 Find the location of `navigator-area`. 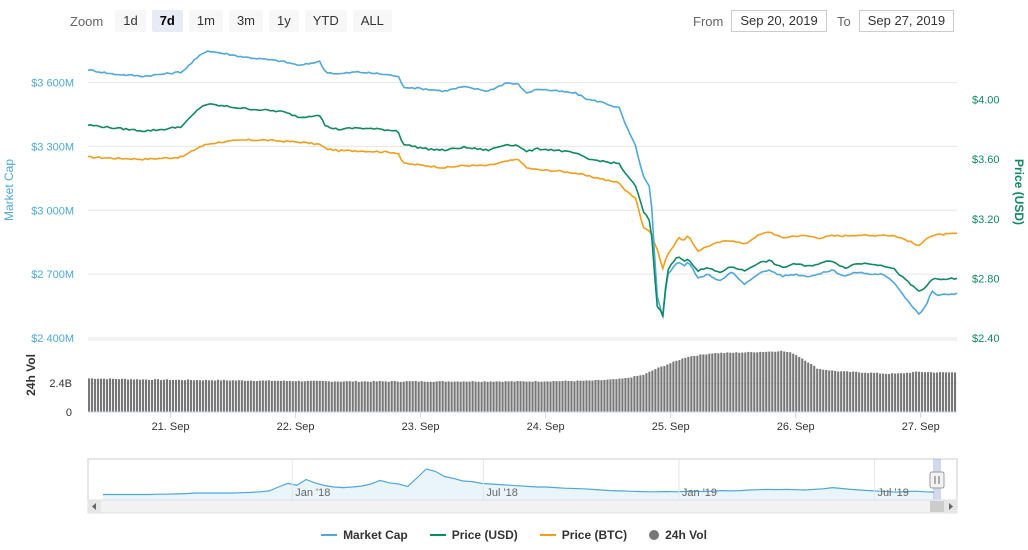

navigator-area is located at coordinates (518, 484).